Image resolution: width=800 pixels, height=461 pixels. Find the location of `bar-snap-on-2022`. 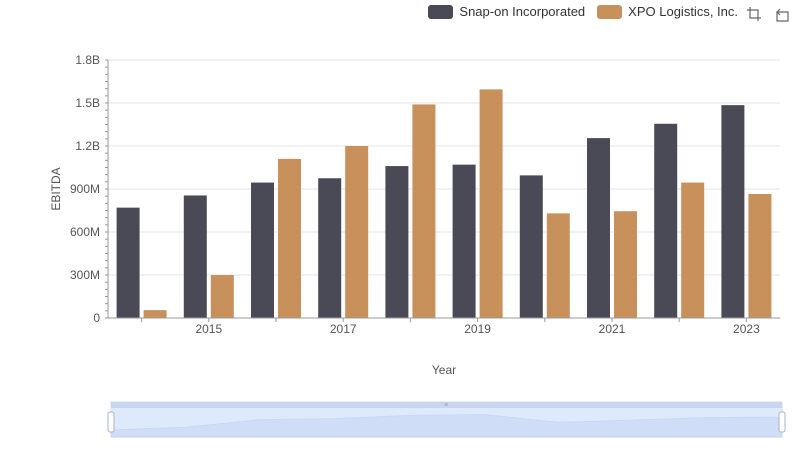

bar-snap-on-2022 is located at coordinates (666, 221).